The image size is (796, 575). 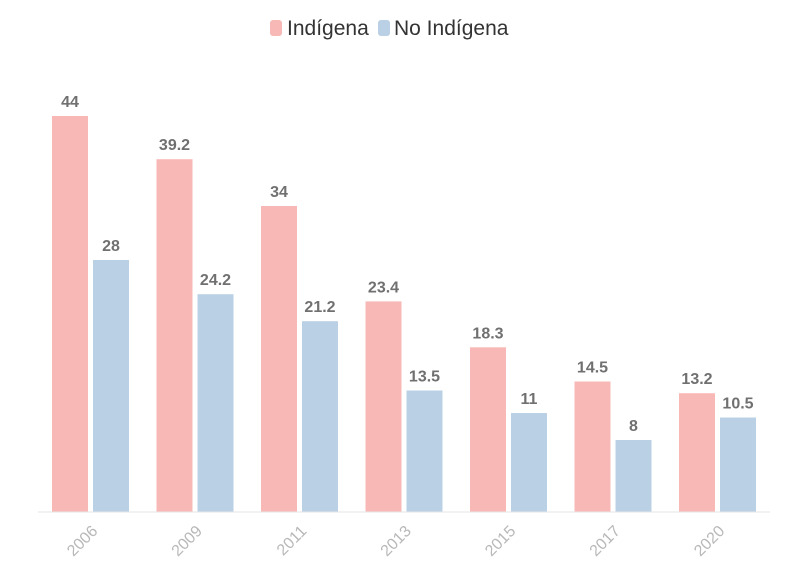 I want to click on value-label-2009-series-0: 39.2, so click(x=174, y=145).